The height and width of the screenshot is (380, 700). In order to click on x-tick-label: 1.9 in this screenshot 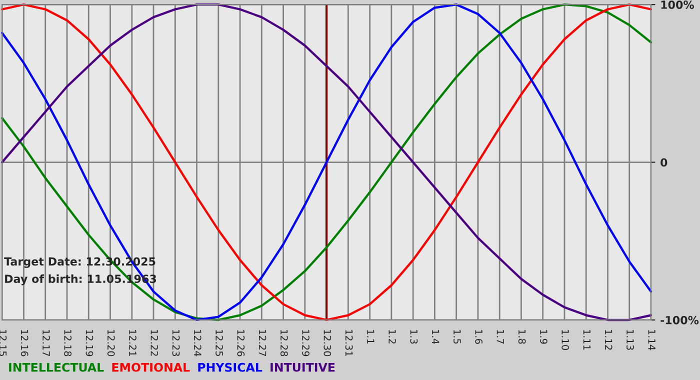, I will do `click(544, 337)`.